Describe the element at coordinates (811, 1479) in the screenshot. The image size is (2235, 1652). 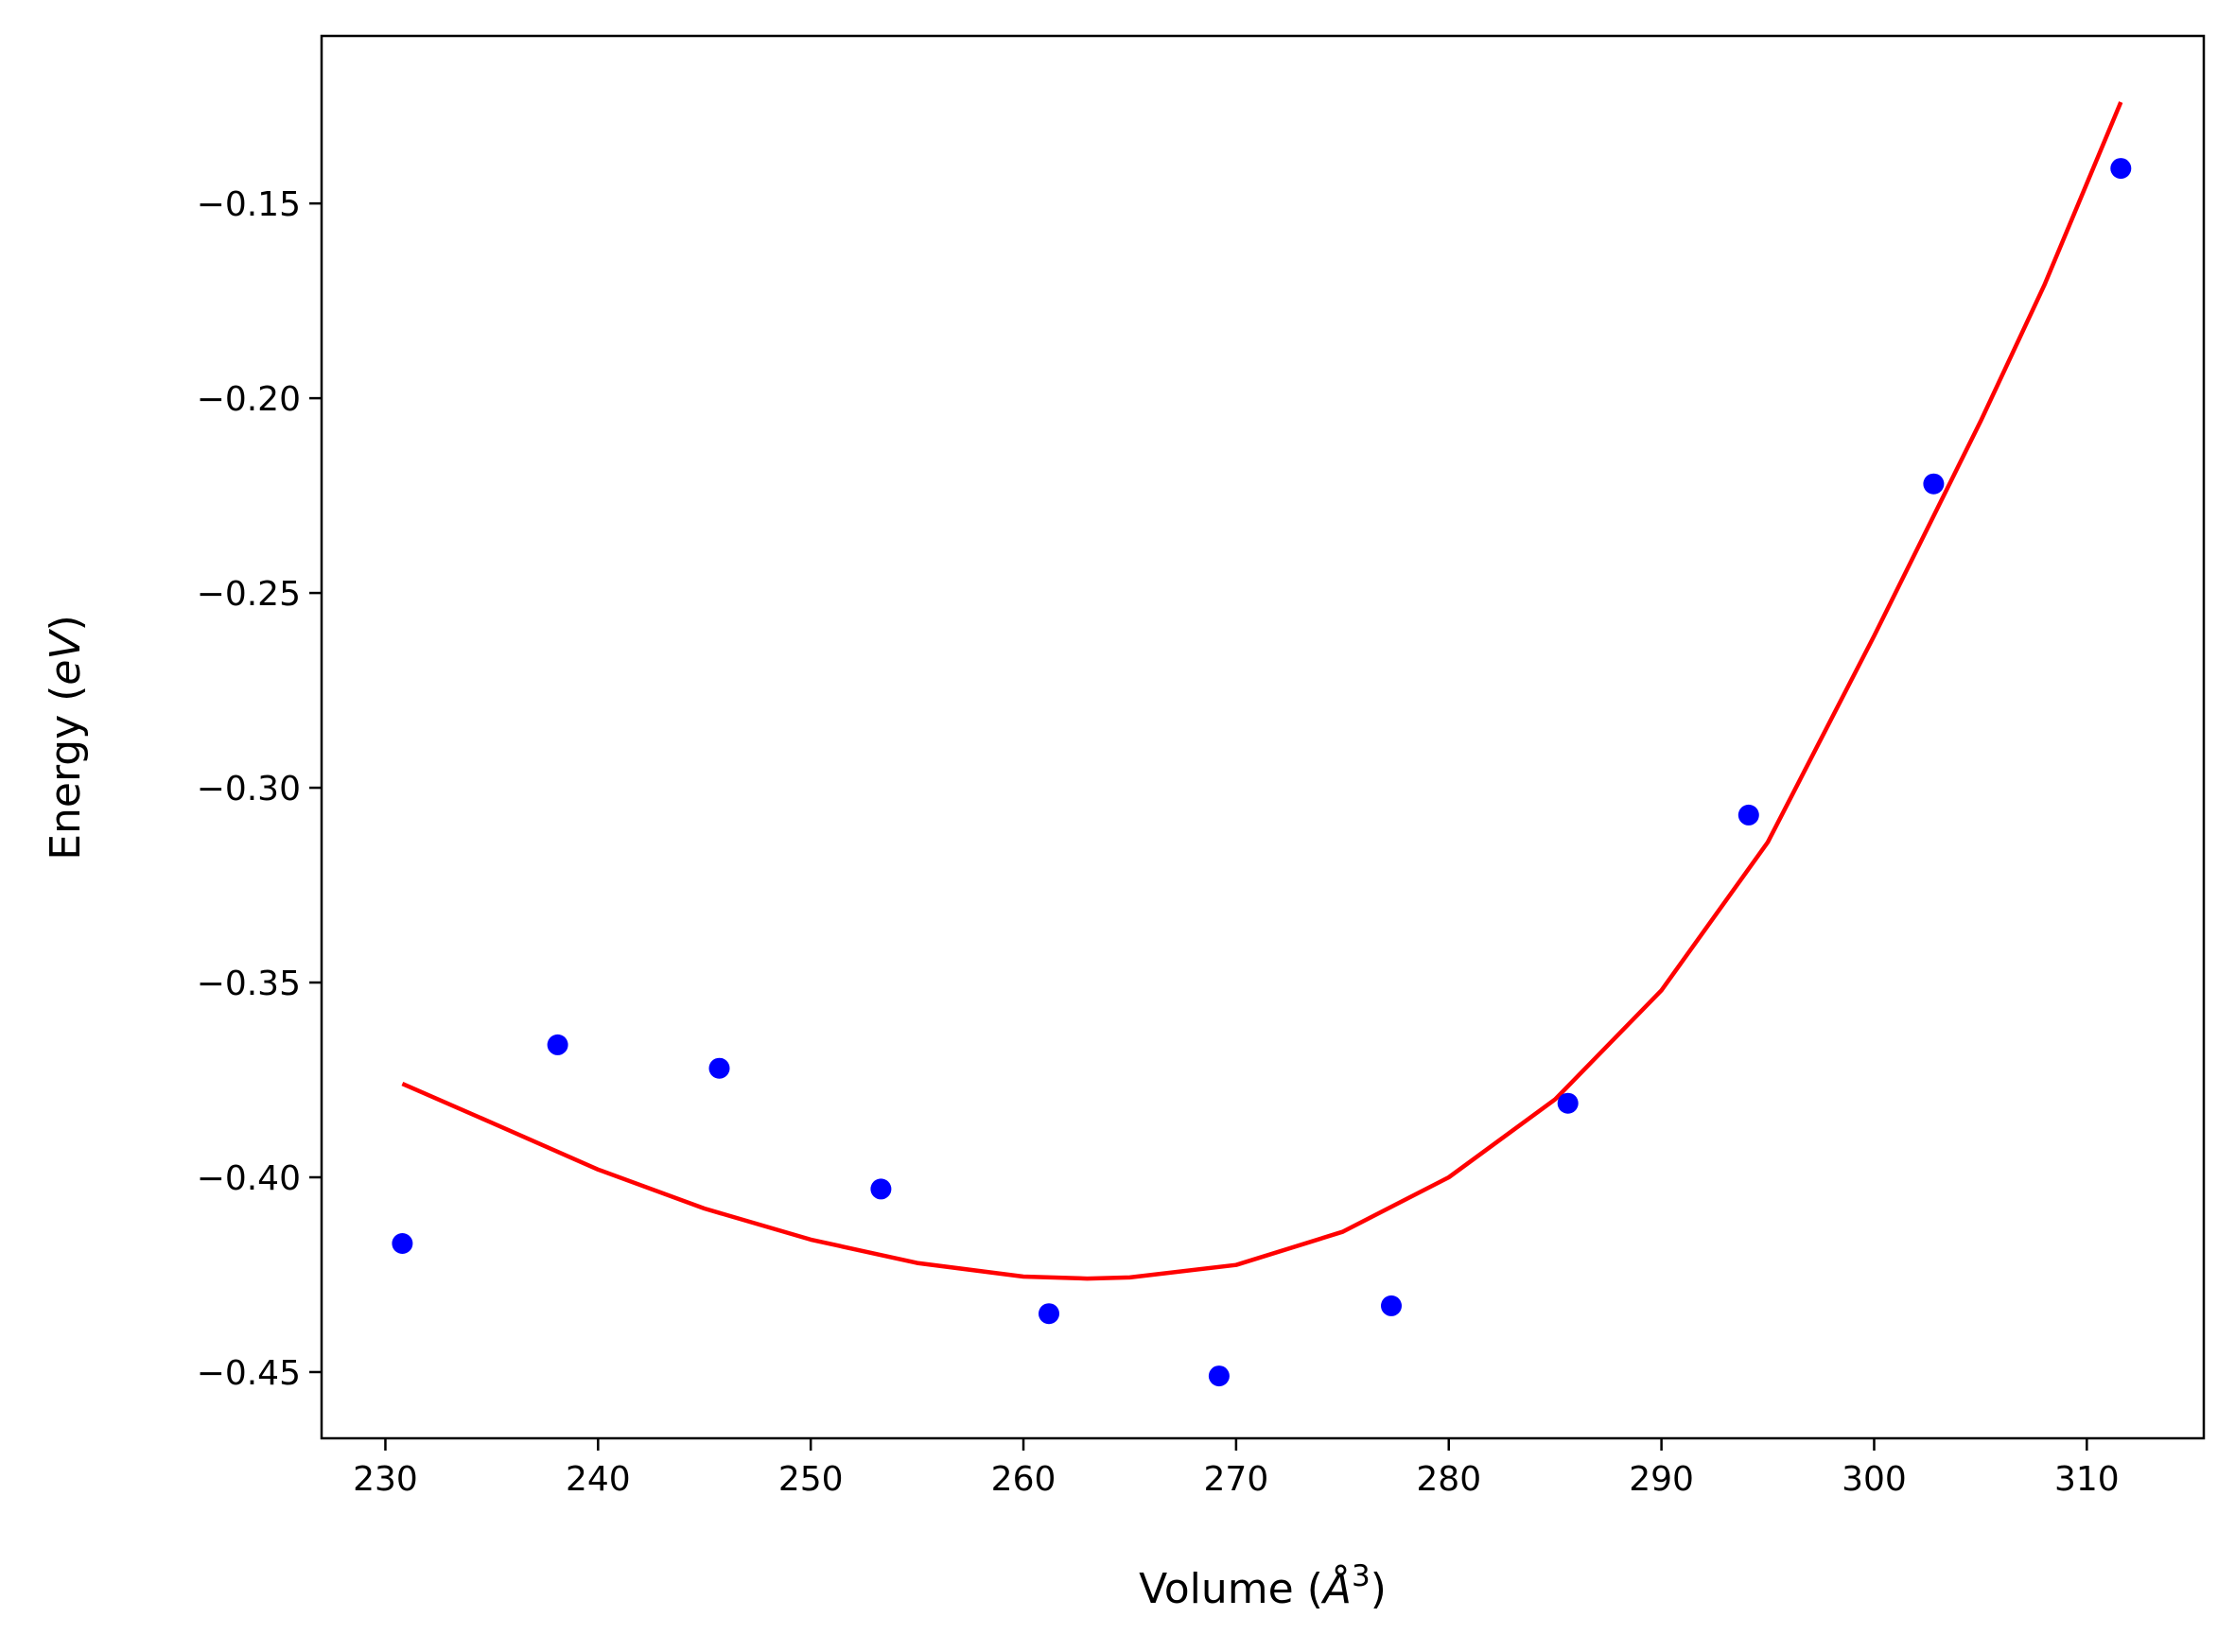
I see `x-tick-label: 250` at that location.